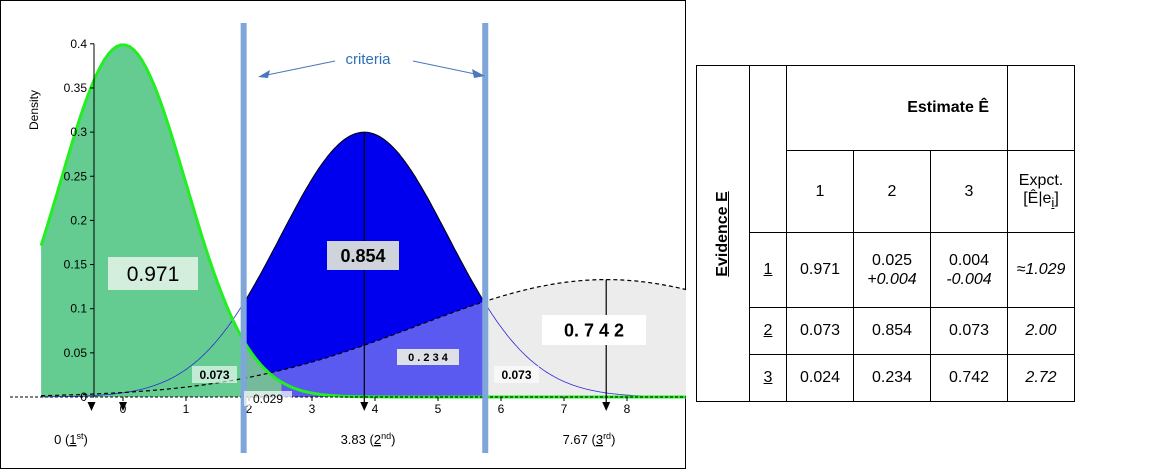 This screenshot has height=469, width=1160. I want to click on estimate-header: Estimate Ê, so click(897, 108).